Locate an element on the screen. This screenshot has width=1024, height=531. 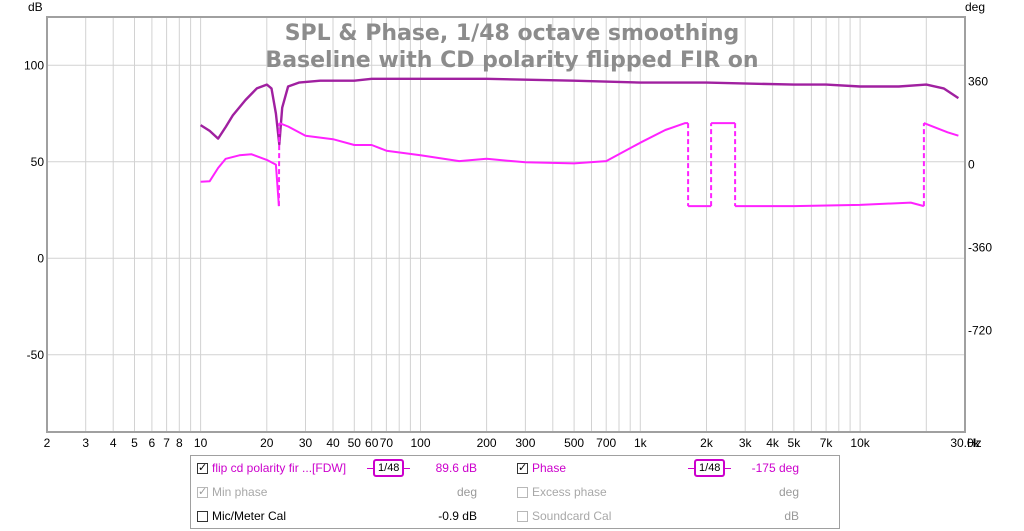
smoothing-one-phase: 1/ is located at coordinates (704, 468).